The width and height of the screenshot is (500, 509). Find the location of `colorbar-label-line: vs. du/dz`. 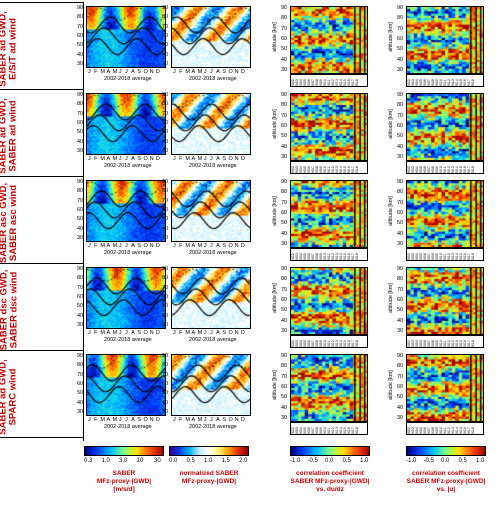

colorbar-label-line: vs. du/dz is located at coordinates (330, 489).